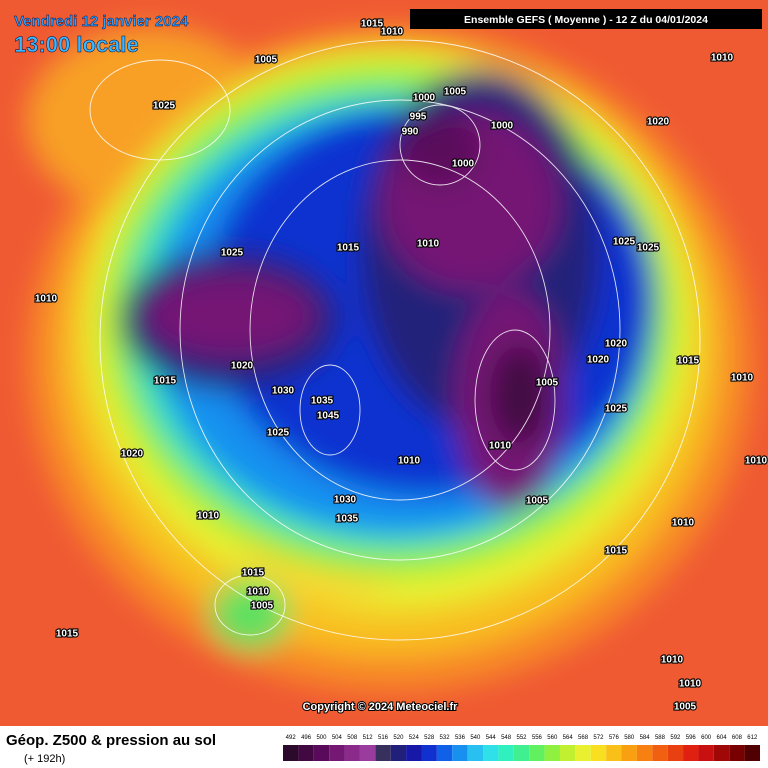 The height and width of the screenshot is (768, 768). Describe the element at coordinates (398, 738) in the screenshot. I see `scale-label: 520` at that location.